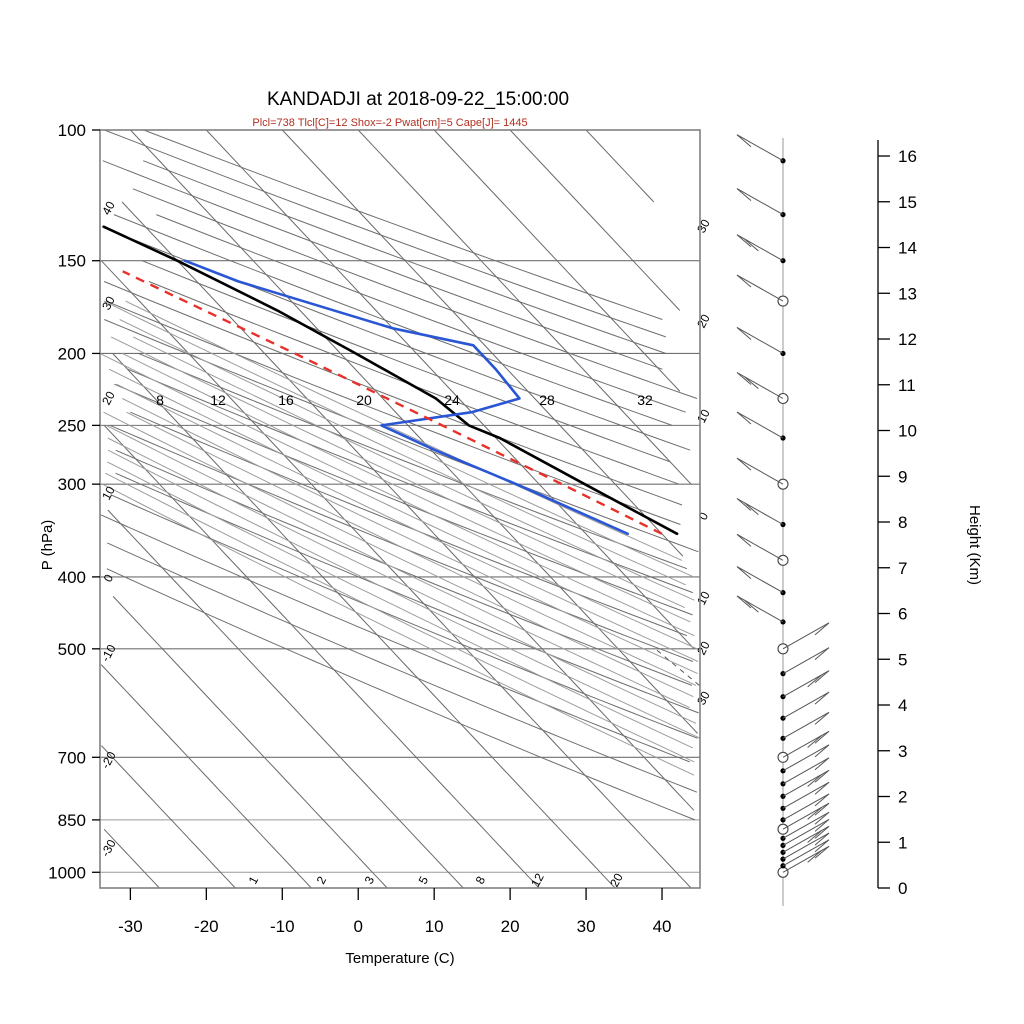  I want to click on p-tick-label-250: 250, so click(72, 425).